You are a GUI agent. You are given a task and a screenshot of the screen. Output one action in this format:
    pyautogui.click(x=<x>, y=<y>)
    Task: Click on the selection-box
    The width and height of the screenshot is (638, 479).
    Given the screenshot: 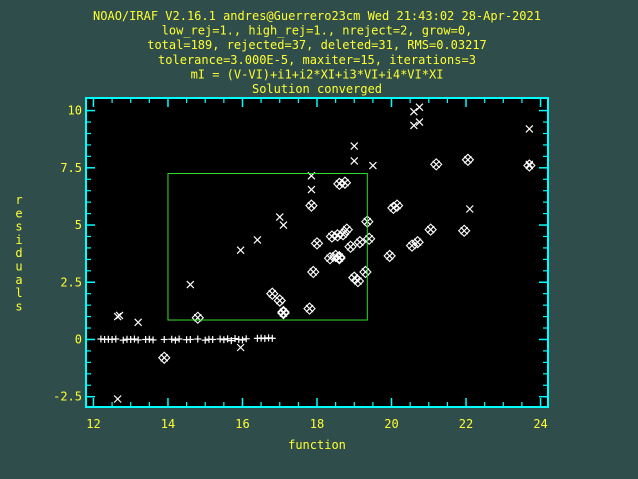 What is the action you would take?
    pyautogui.click(x=267, y=247)
    